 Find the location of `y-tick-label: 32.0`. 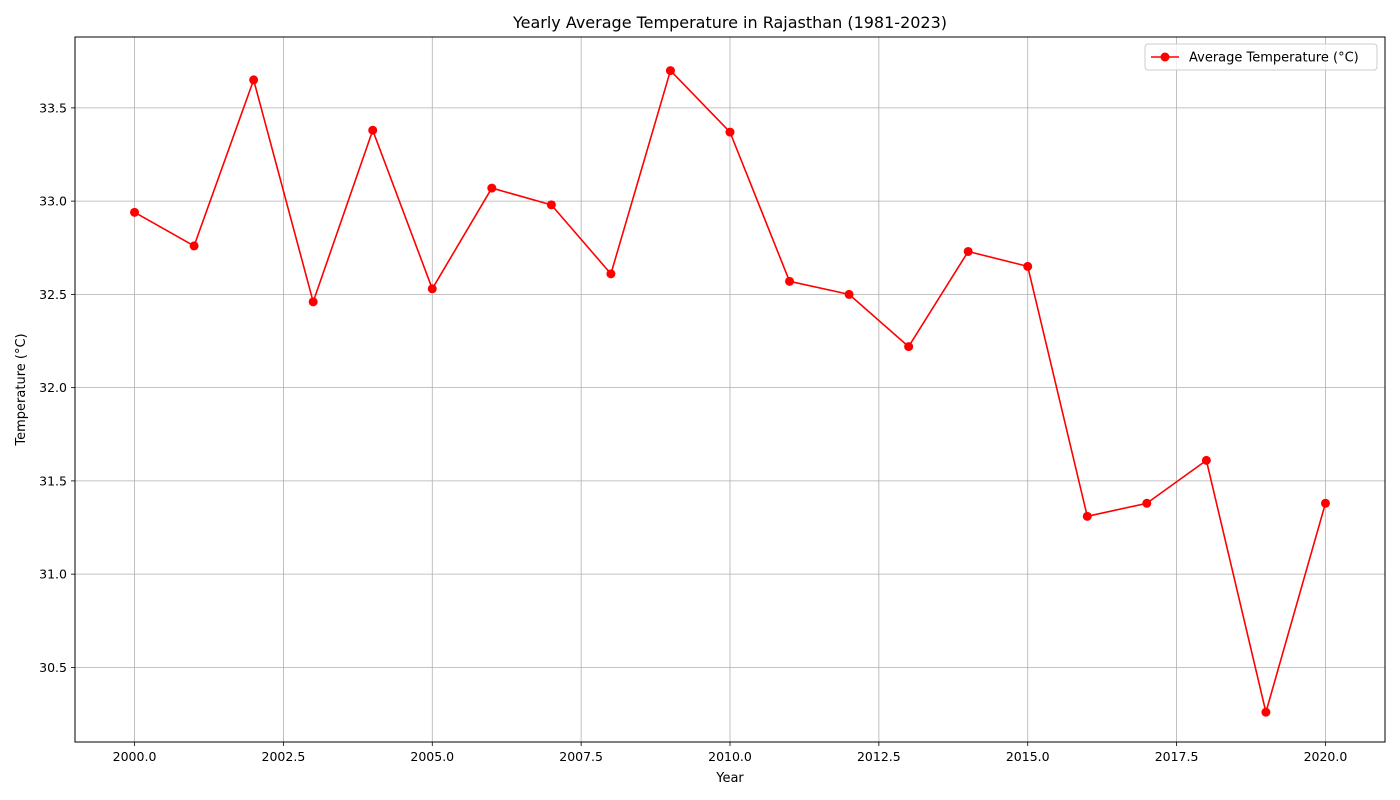

y-tick-label: 32.0 is located at coordinates (53, 387).